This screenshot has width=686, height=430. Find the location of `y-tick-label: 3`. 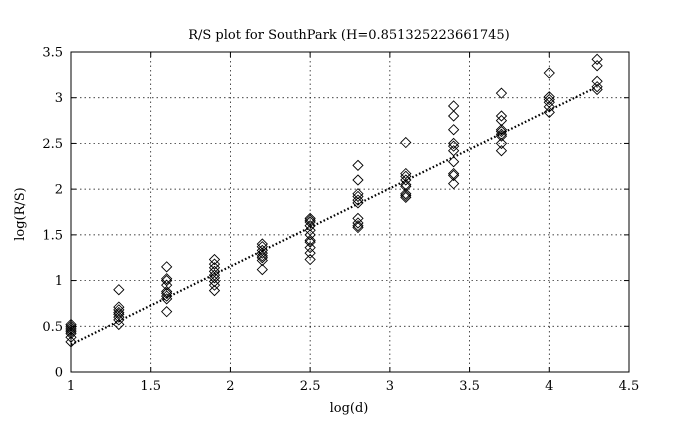

y-tick-label: 3 is located at coordinates (59, 98).